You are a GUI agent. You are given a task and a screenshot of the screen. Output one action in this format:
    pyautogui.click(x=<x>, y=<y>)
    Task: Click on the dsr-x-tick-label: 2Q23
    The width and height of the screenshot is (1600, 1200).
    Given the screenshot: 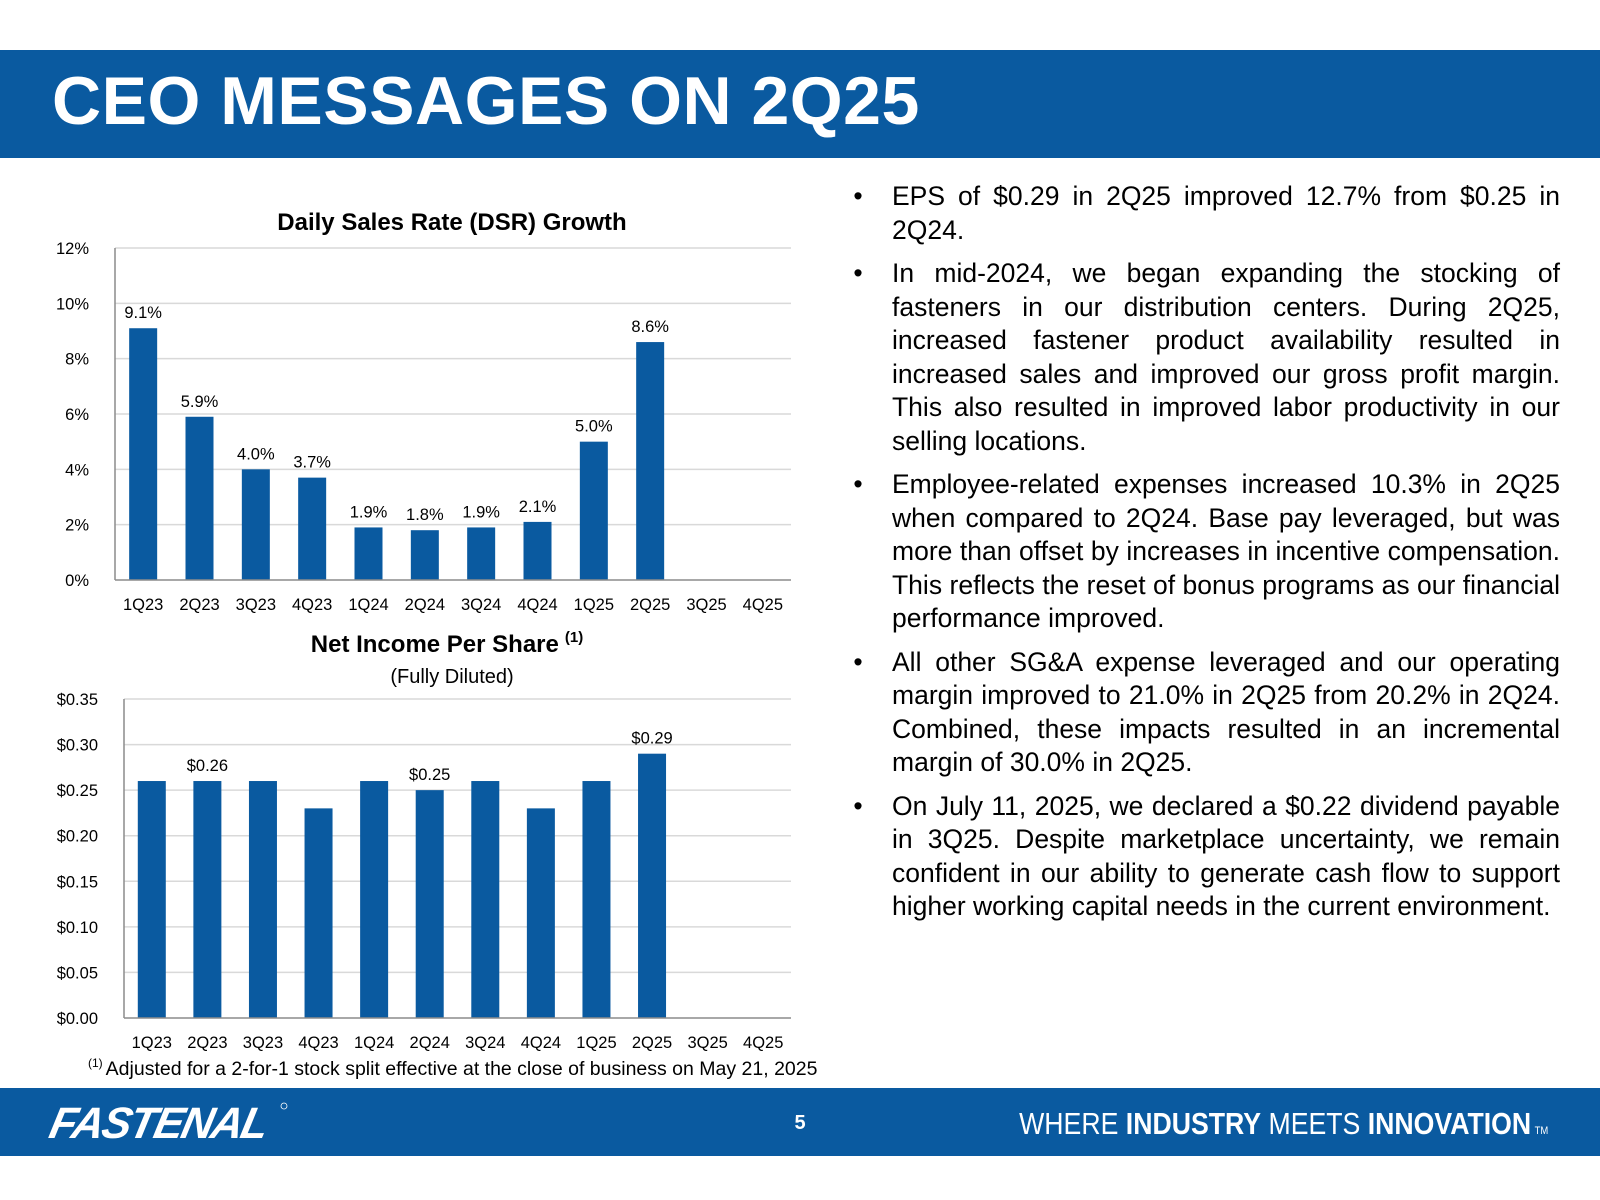 What is the action you would take?
    pyautogui.click(x=199, y=605)
    